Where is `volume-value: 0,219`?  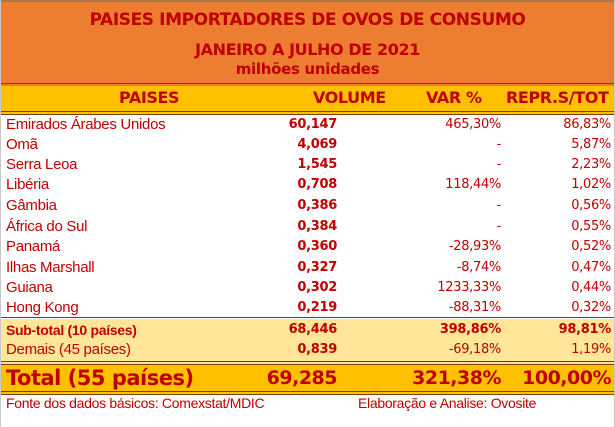 volume-value: 0,219 is located at coordinates (317, 307).